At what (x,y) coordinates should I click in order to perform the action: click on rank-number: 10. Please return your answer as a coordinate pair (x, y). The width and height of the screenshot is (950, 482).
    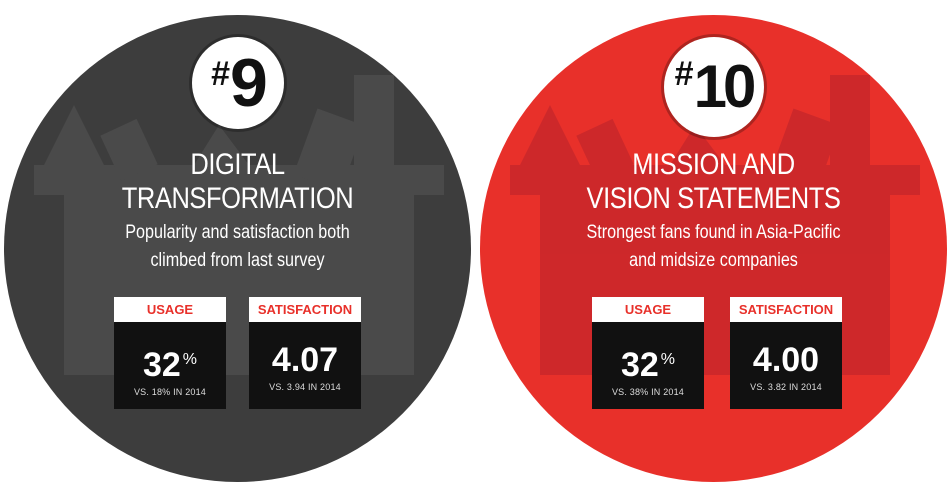
    Looking at the image, I should click on (725, 86).